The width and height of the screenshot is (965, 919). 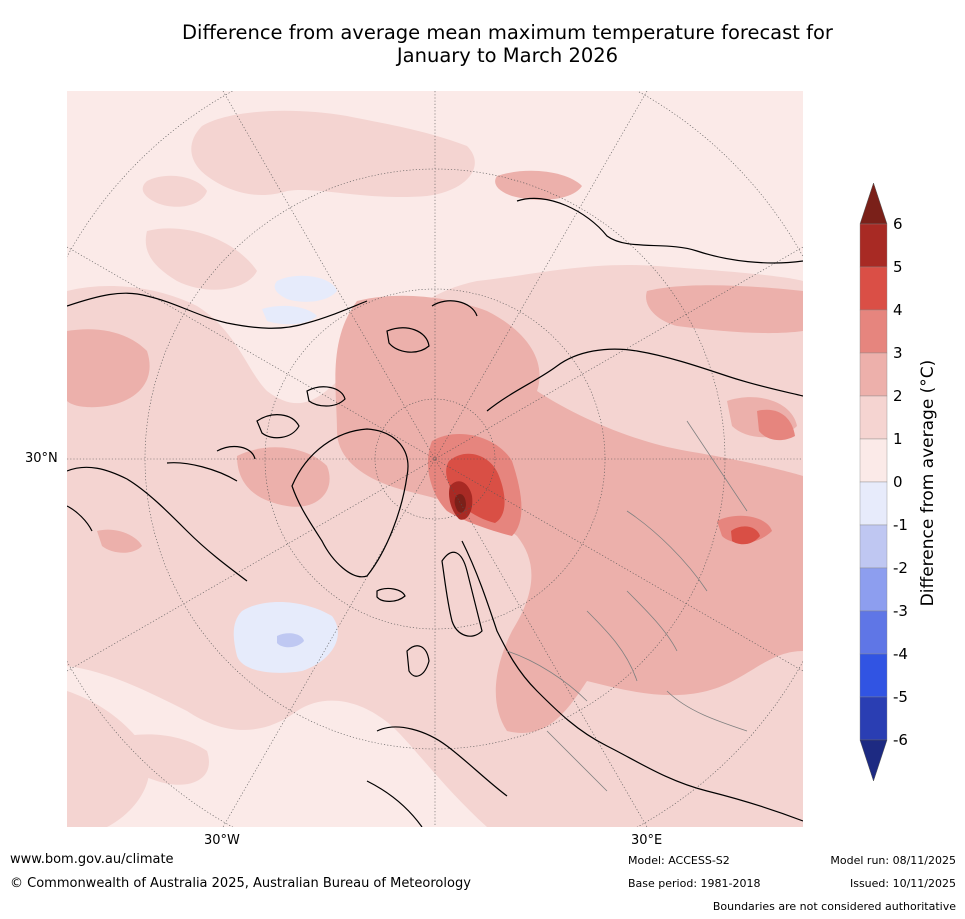 What do you see at coordinates (462, 594) in the screenshot?
I see `coastline-scandinavia` at bounding box center [462, 594].